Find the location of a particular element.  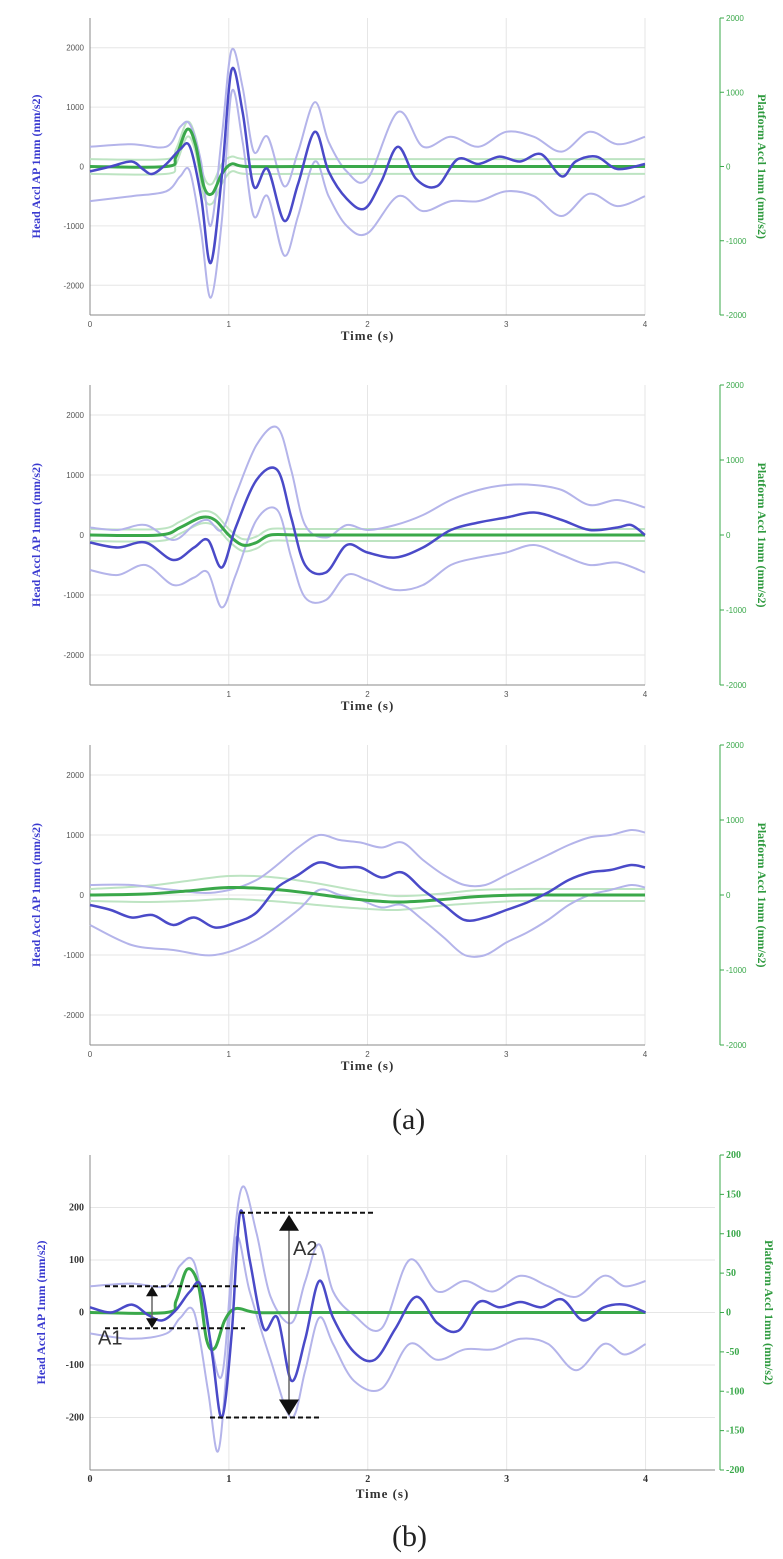

series-line-platform-upper is located at coordinates (367, 886).